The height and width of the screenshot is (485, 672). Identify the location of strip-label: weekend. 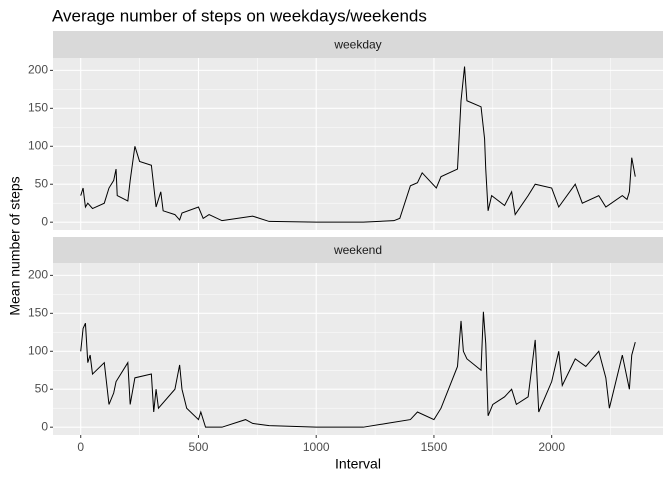
(357, 250).